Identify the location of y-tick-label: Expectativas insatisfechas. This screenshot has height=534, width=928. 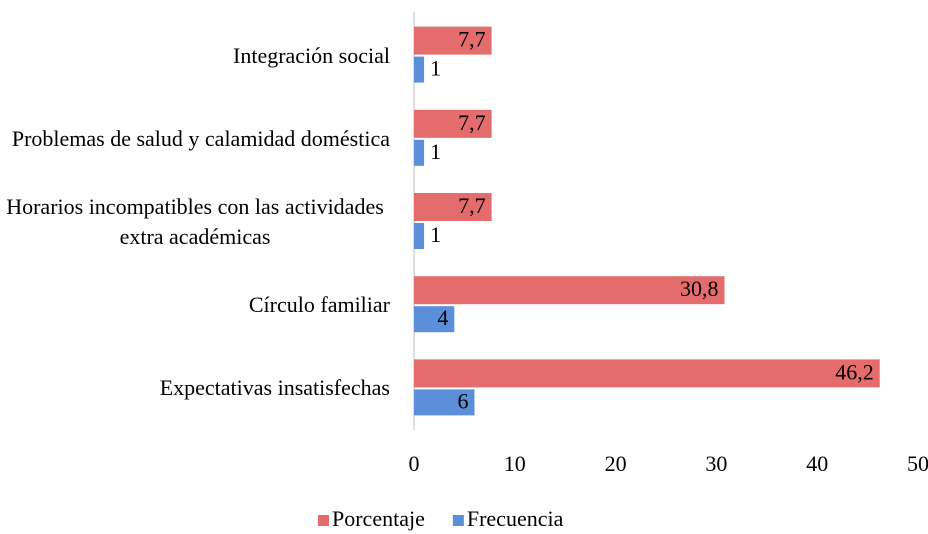
(274, 388).